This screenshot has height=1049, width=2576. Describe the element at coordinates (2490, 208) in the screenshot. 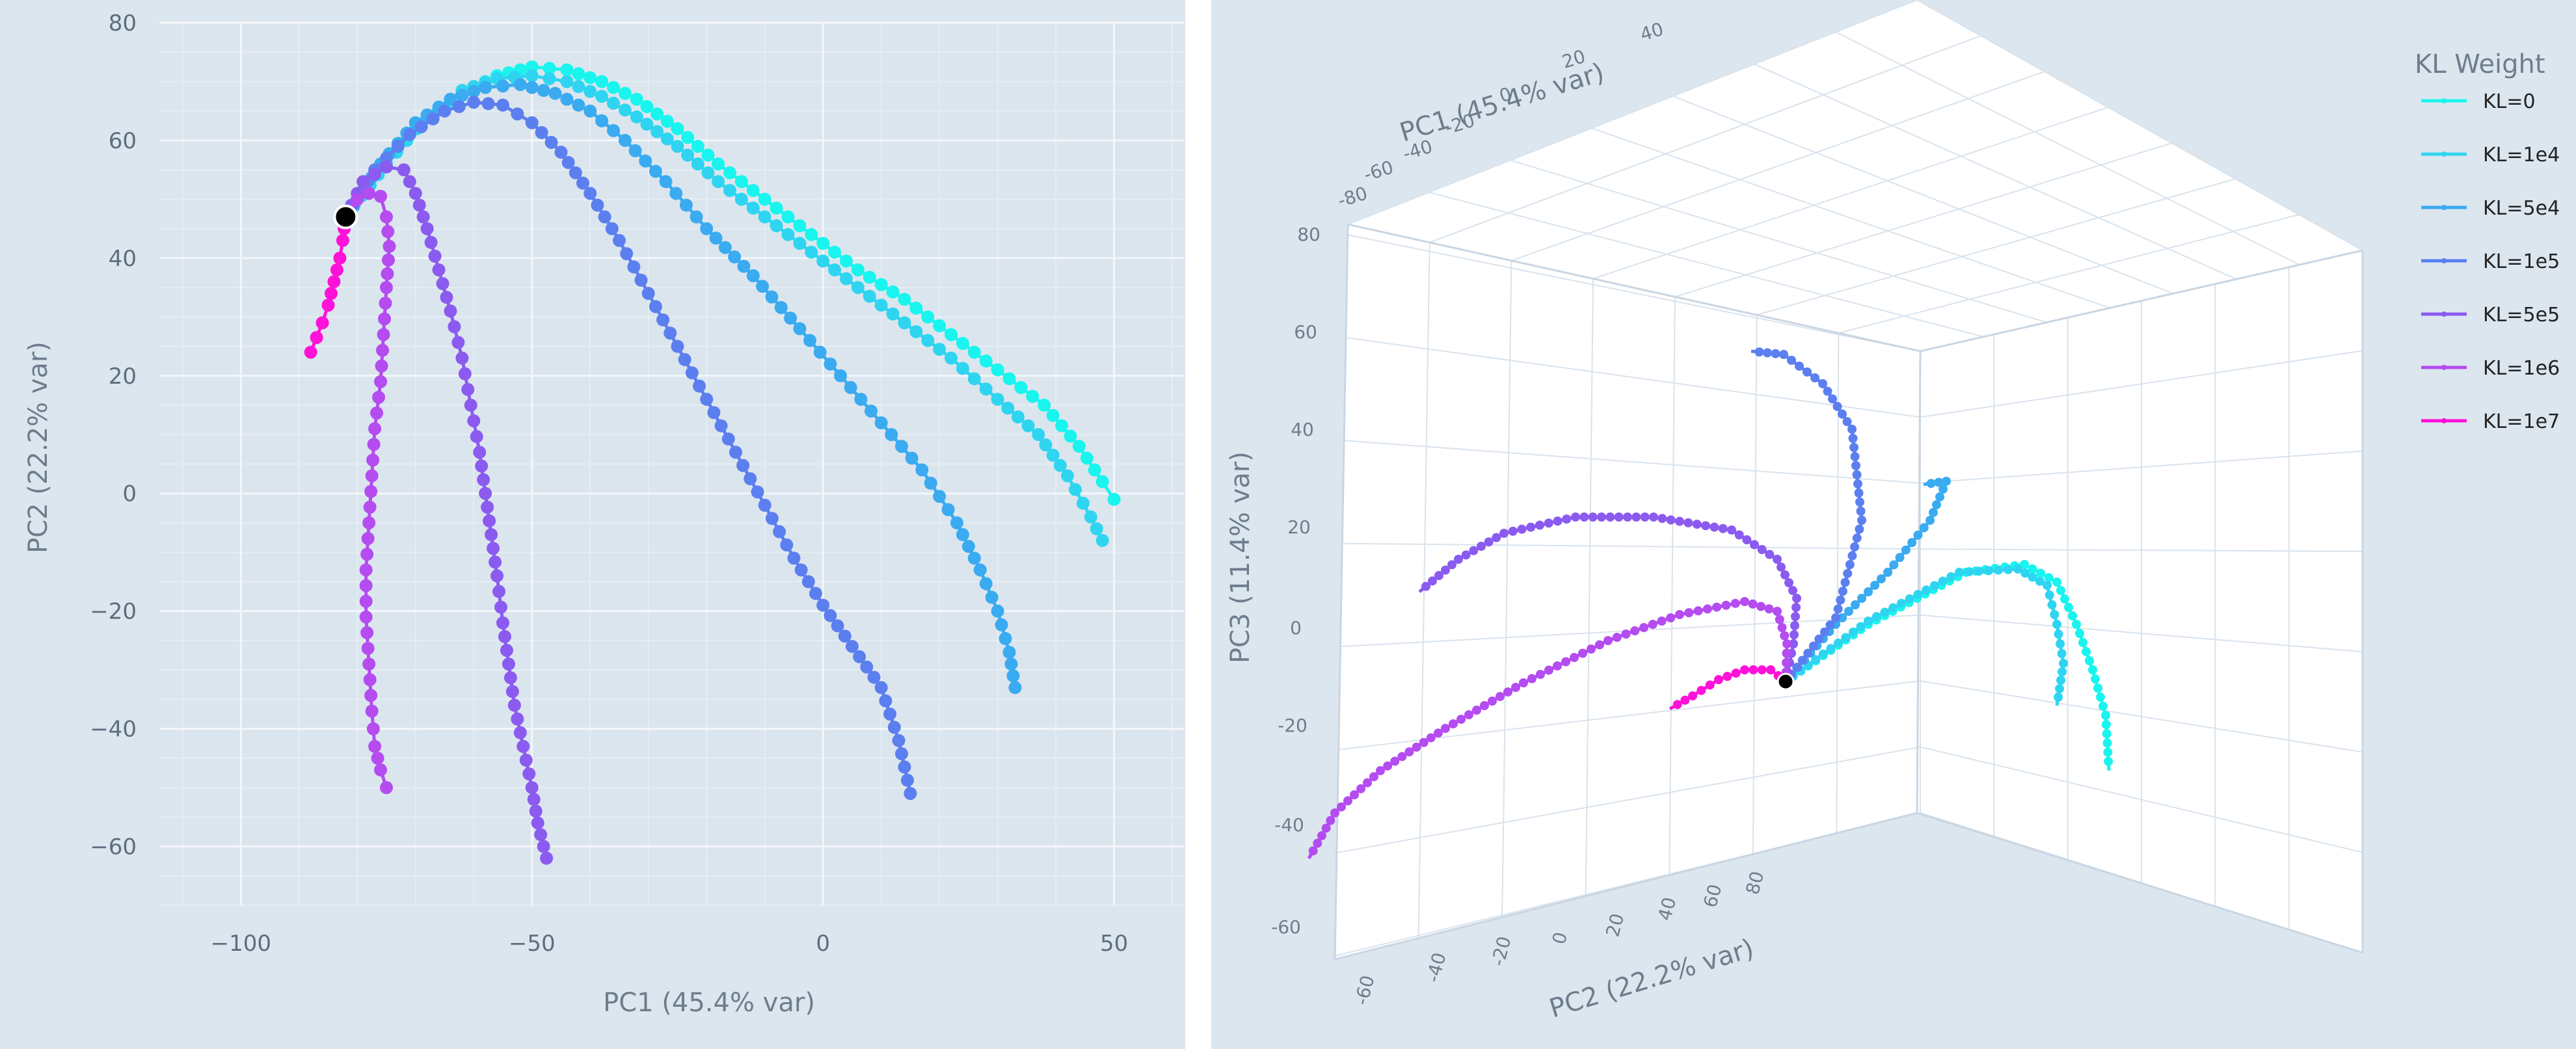

I see `legend-item-KL=5e4: KL=5e4` at that location.